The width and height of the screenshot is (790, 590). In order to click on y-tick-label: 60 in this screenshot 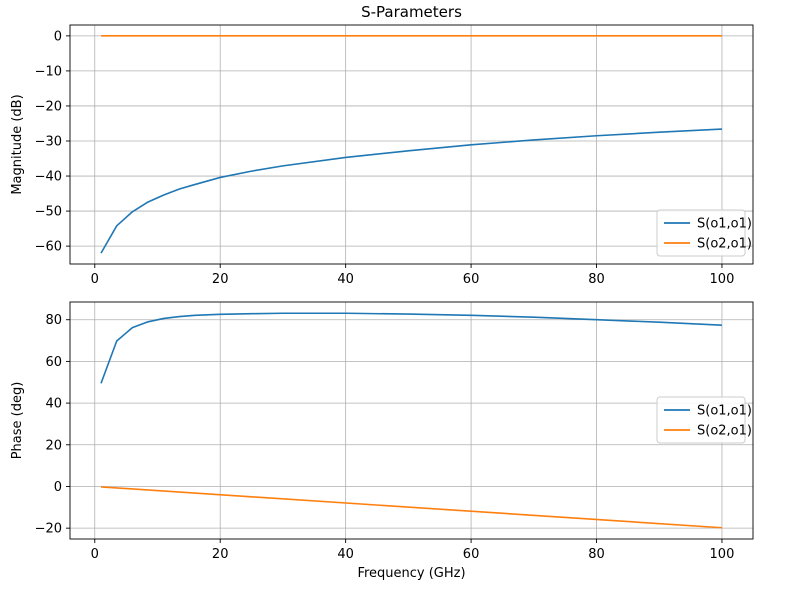, I will do `click(53, 362)`.